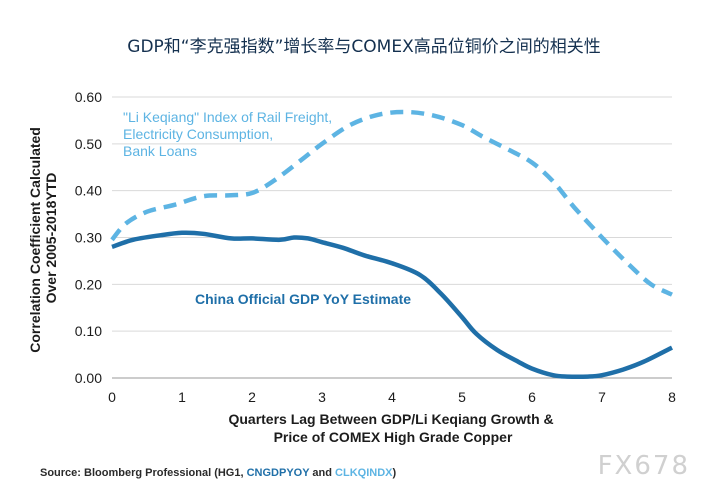 The height and width of the screenshot is (500, 720). What do you see at coordinates (182, 397) in the screenshot?
I see `x-tick-label: 1` at bounding box center [182, 397].